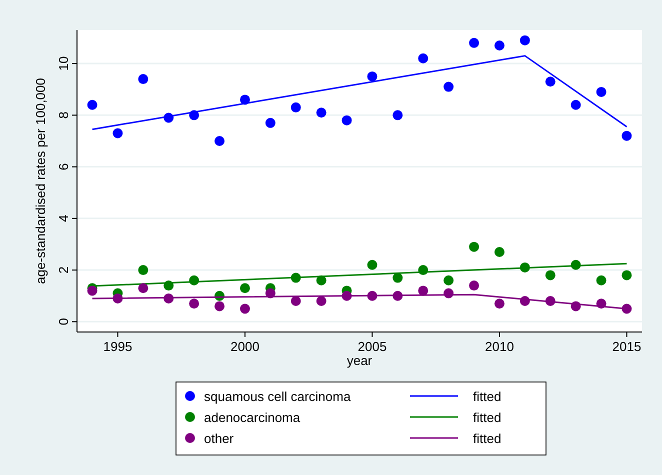  What do you see at coordinates (63, 166) in the screenshot?
I see `y-tick-label: 6` at bounding box center [63, 166].